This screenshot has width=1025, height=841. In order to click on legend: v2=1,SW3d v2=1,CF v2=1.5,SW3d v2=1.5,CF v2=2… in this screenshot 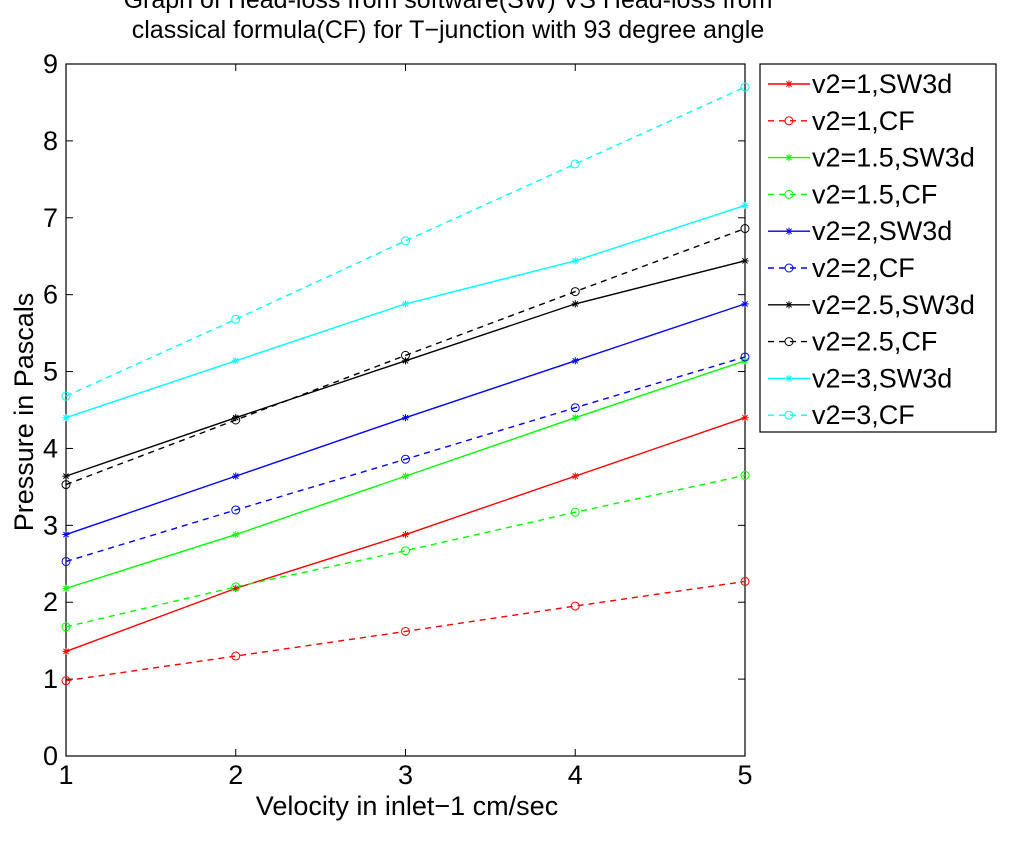, I will do `click(878, 248)`.